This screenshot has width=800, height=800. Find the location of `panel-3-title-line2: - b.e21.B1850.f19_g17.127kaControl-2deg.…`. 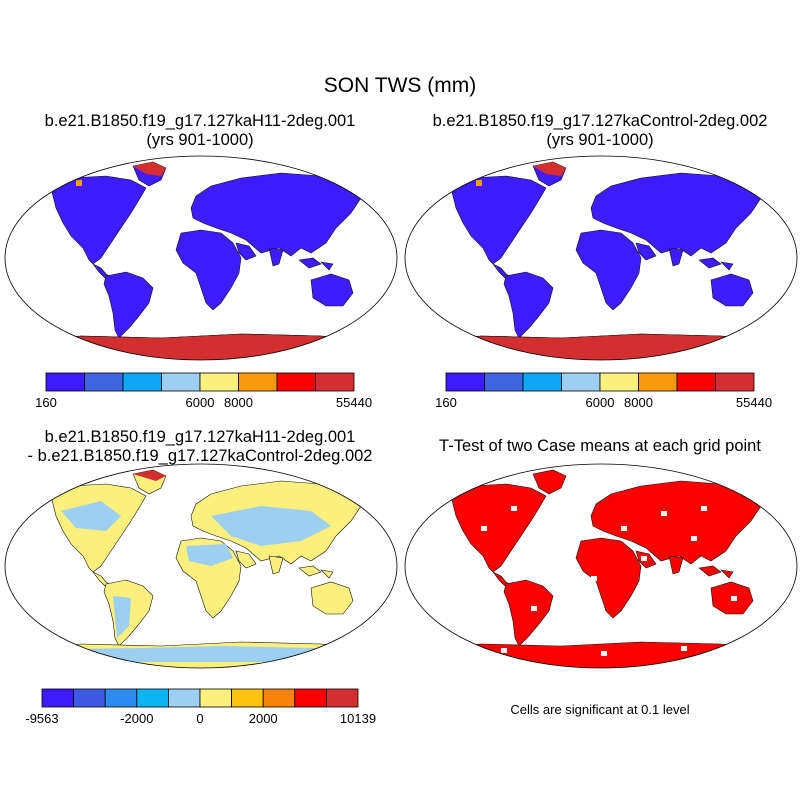

panel-3-title-line2: - b.e21.B1850.f19_g17.127kaControl-2deg.… is located at coordinates (200, 456).